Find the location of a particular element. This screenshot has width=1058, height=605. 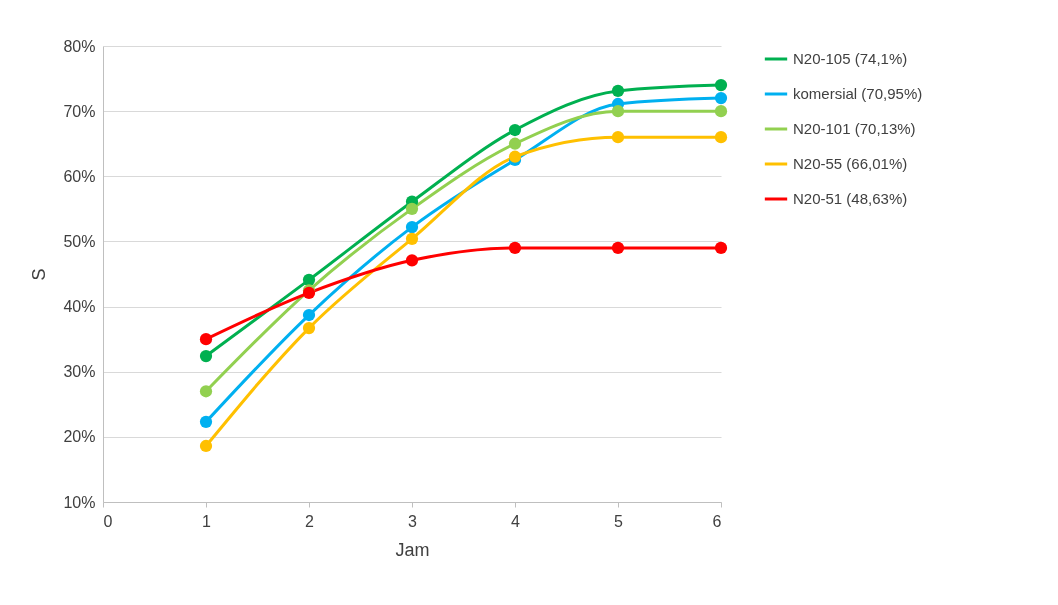

legend-label: N20-105 (74,1%) is located at coordinates (850, 58).